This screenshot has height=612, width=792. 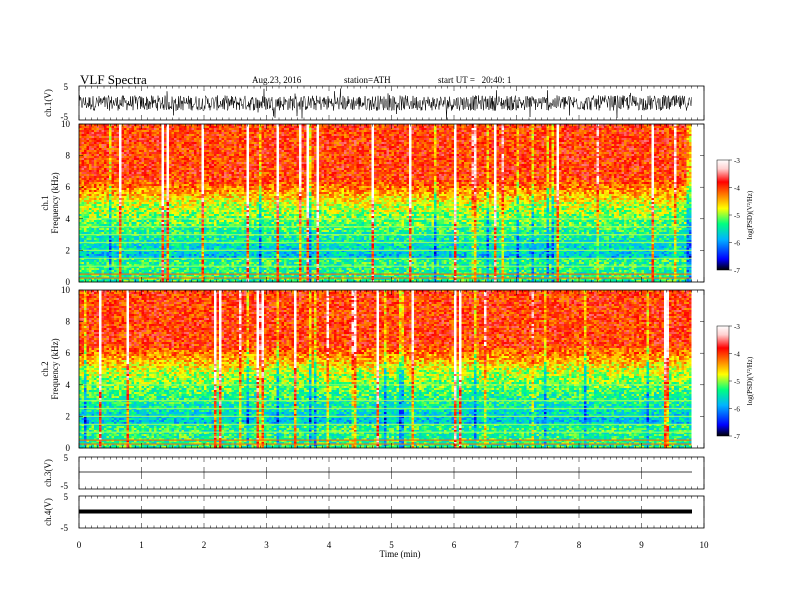 I want to click on panel-ch4-waveform: ch.4(V) 5 -5, so click(x=374, y=512).